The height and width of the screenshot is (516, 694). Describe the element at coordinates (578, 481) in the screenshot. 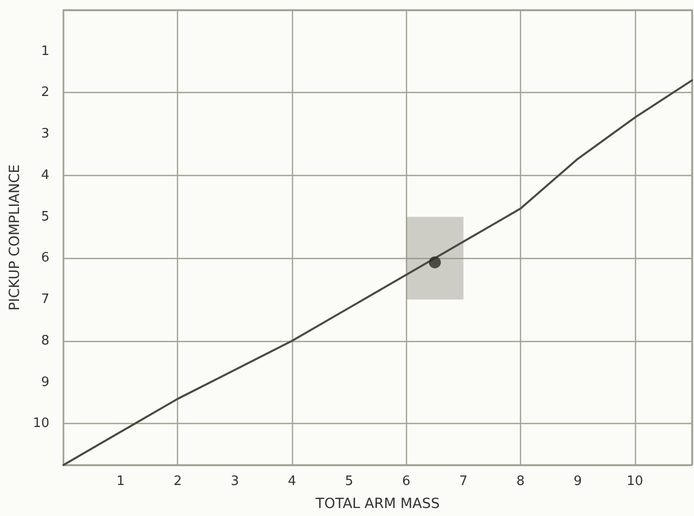

I see `x-tick-label: 9` at that location.